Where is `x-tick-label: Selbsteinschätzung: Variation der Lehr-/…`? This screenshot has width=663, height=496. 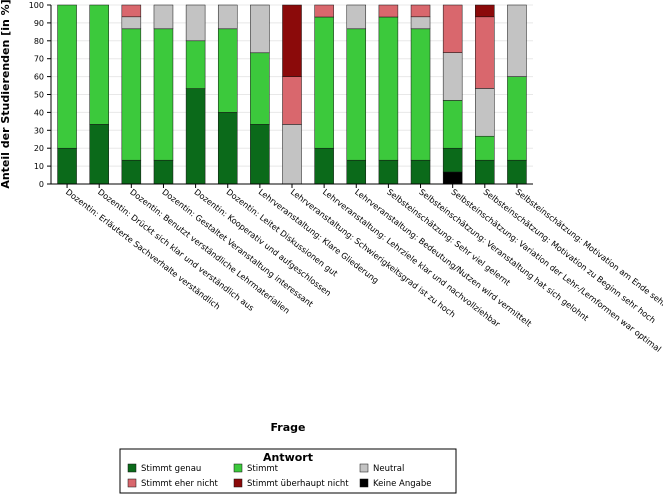
x-tick-label: Selbsteinschätzung: Variation der Lehr-/… is located at coordinates (556, 270).